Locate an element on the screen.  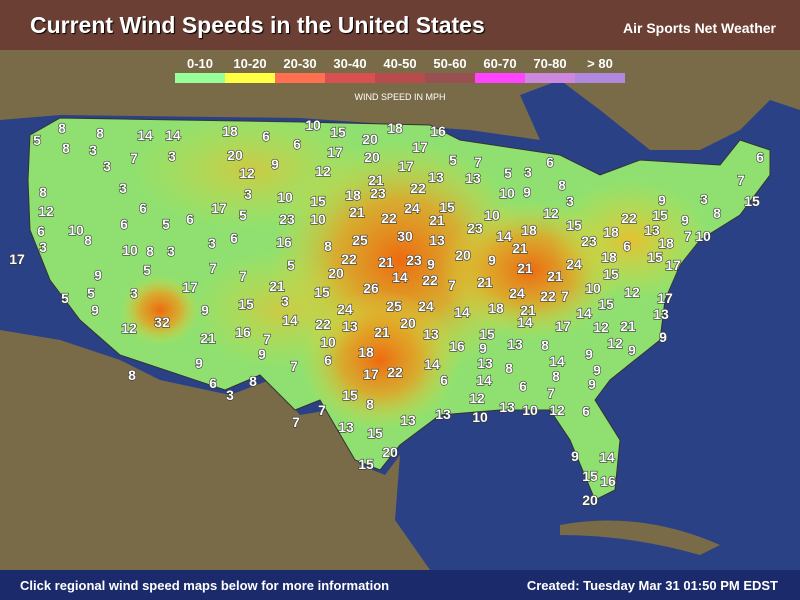
legend-item: 10-20 is located at coordinates (250, 69).